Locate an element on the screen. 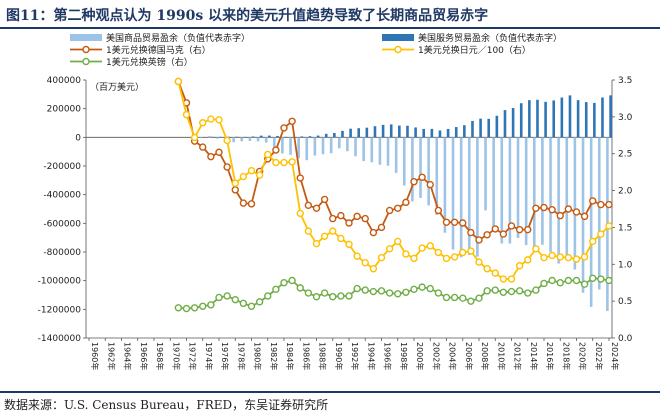 The image size is (660, 415). x-tick-label: 1970年 is located at coordinates (176, 356).